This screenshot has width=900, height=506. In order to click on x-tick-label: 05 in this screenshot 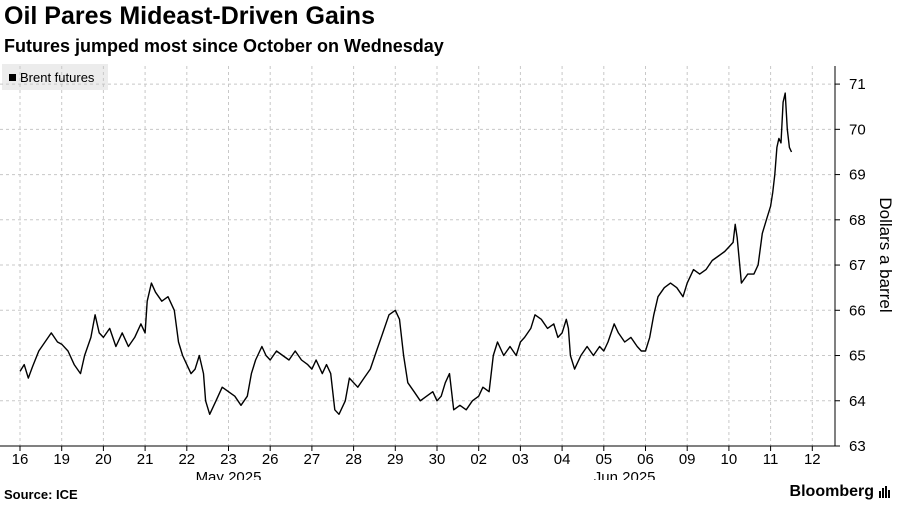, I will do `click(603, 459)`.